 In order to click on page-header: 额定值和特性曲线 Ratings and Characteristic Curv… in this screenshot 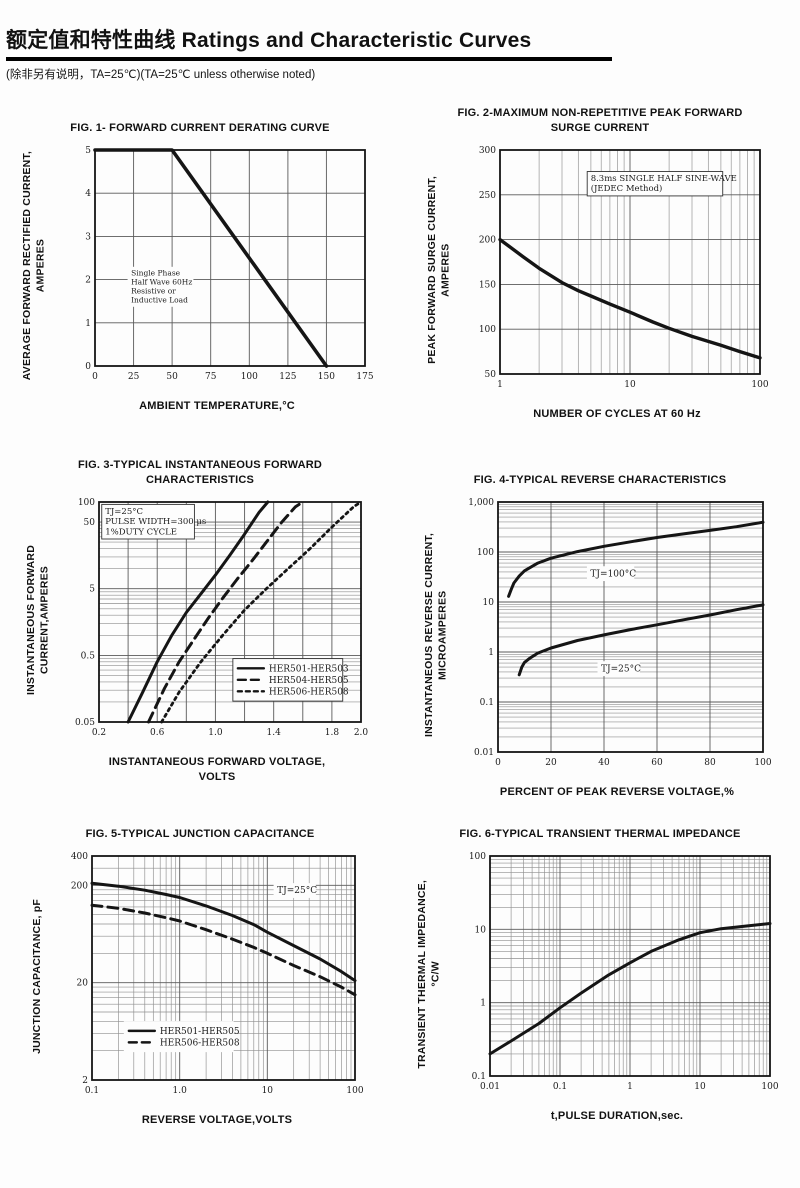, I will do `click(400, 41)`.